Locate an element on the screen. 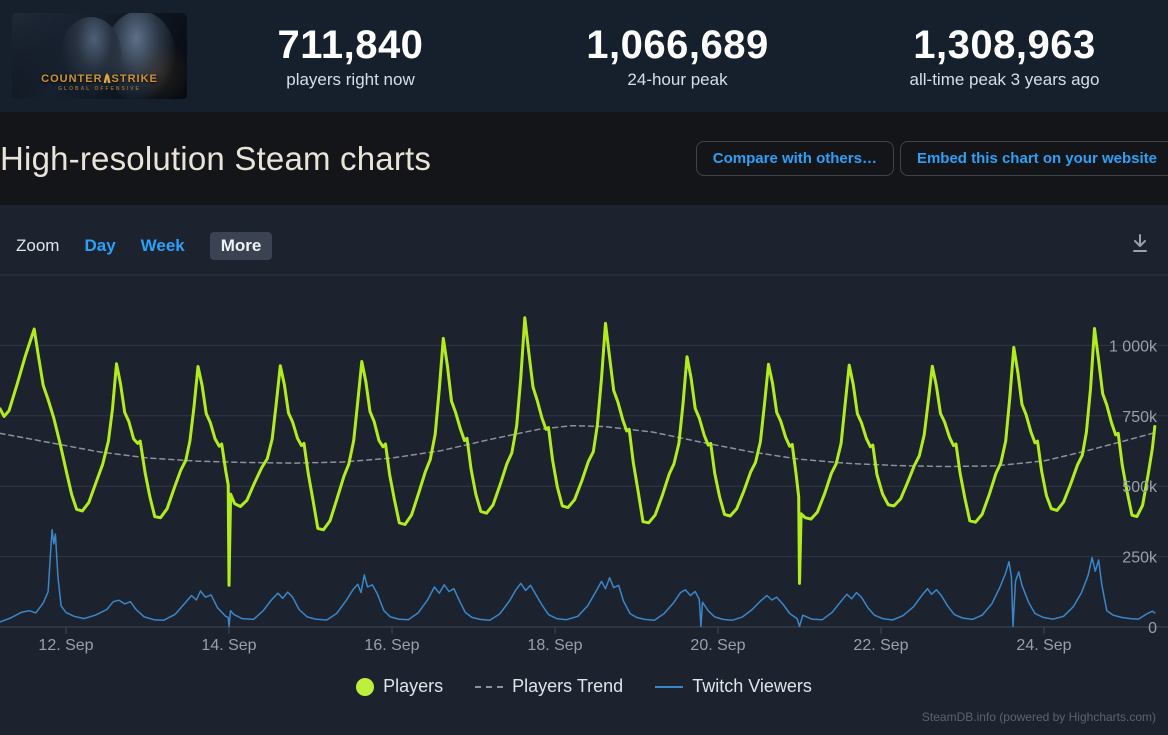 The width and height of the screenshot is (1168, 735). alltime-peak-value: 1,308,963 is located at coordinates (1004, 44).